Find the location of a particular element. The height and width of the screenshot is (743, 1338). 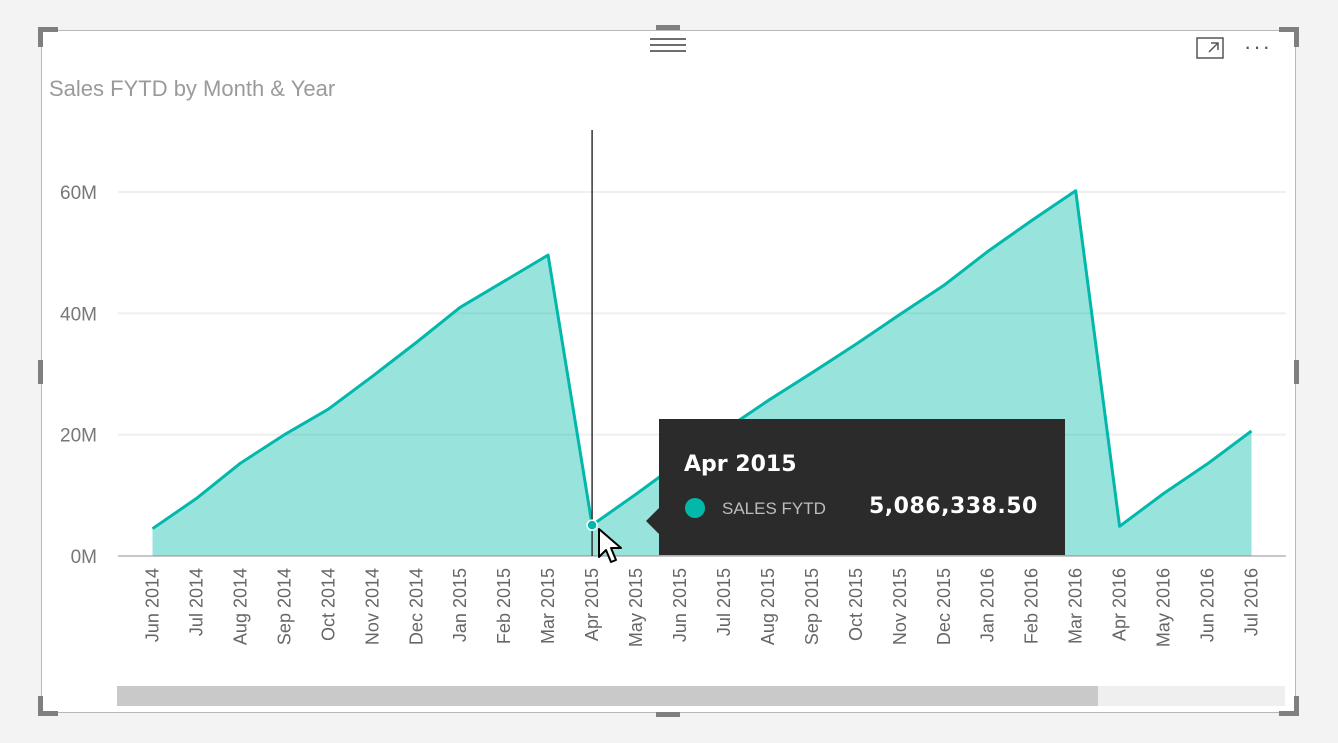

resize-handle-bottom-right is located at coordinates (1289, 713).